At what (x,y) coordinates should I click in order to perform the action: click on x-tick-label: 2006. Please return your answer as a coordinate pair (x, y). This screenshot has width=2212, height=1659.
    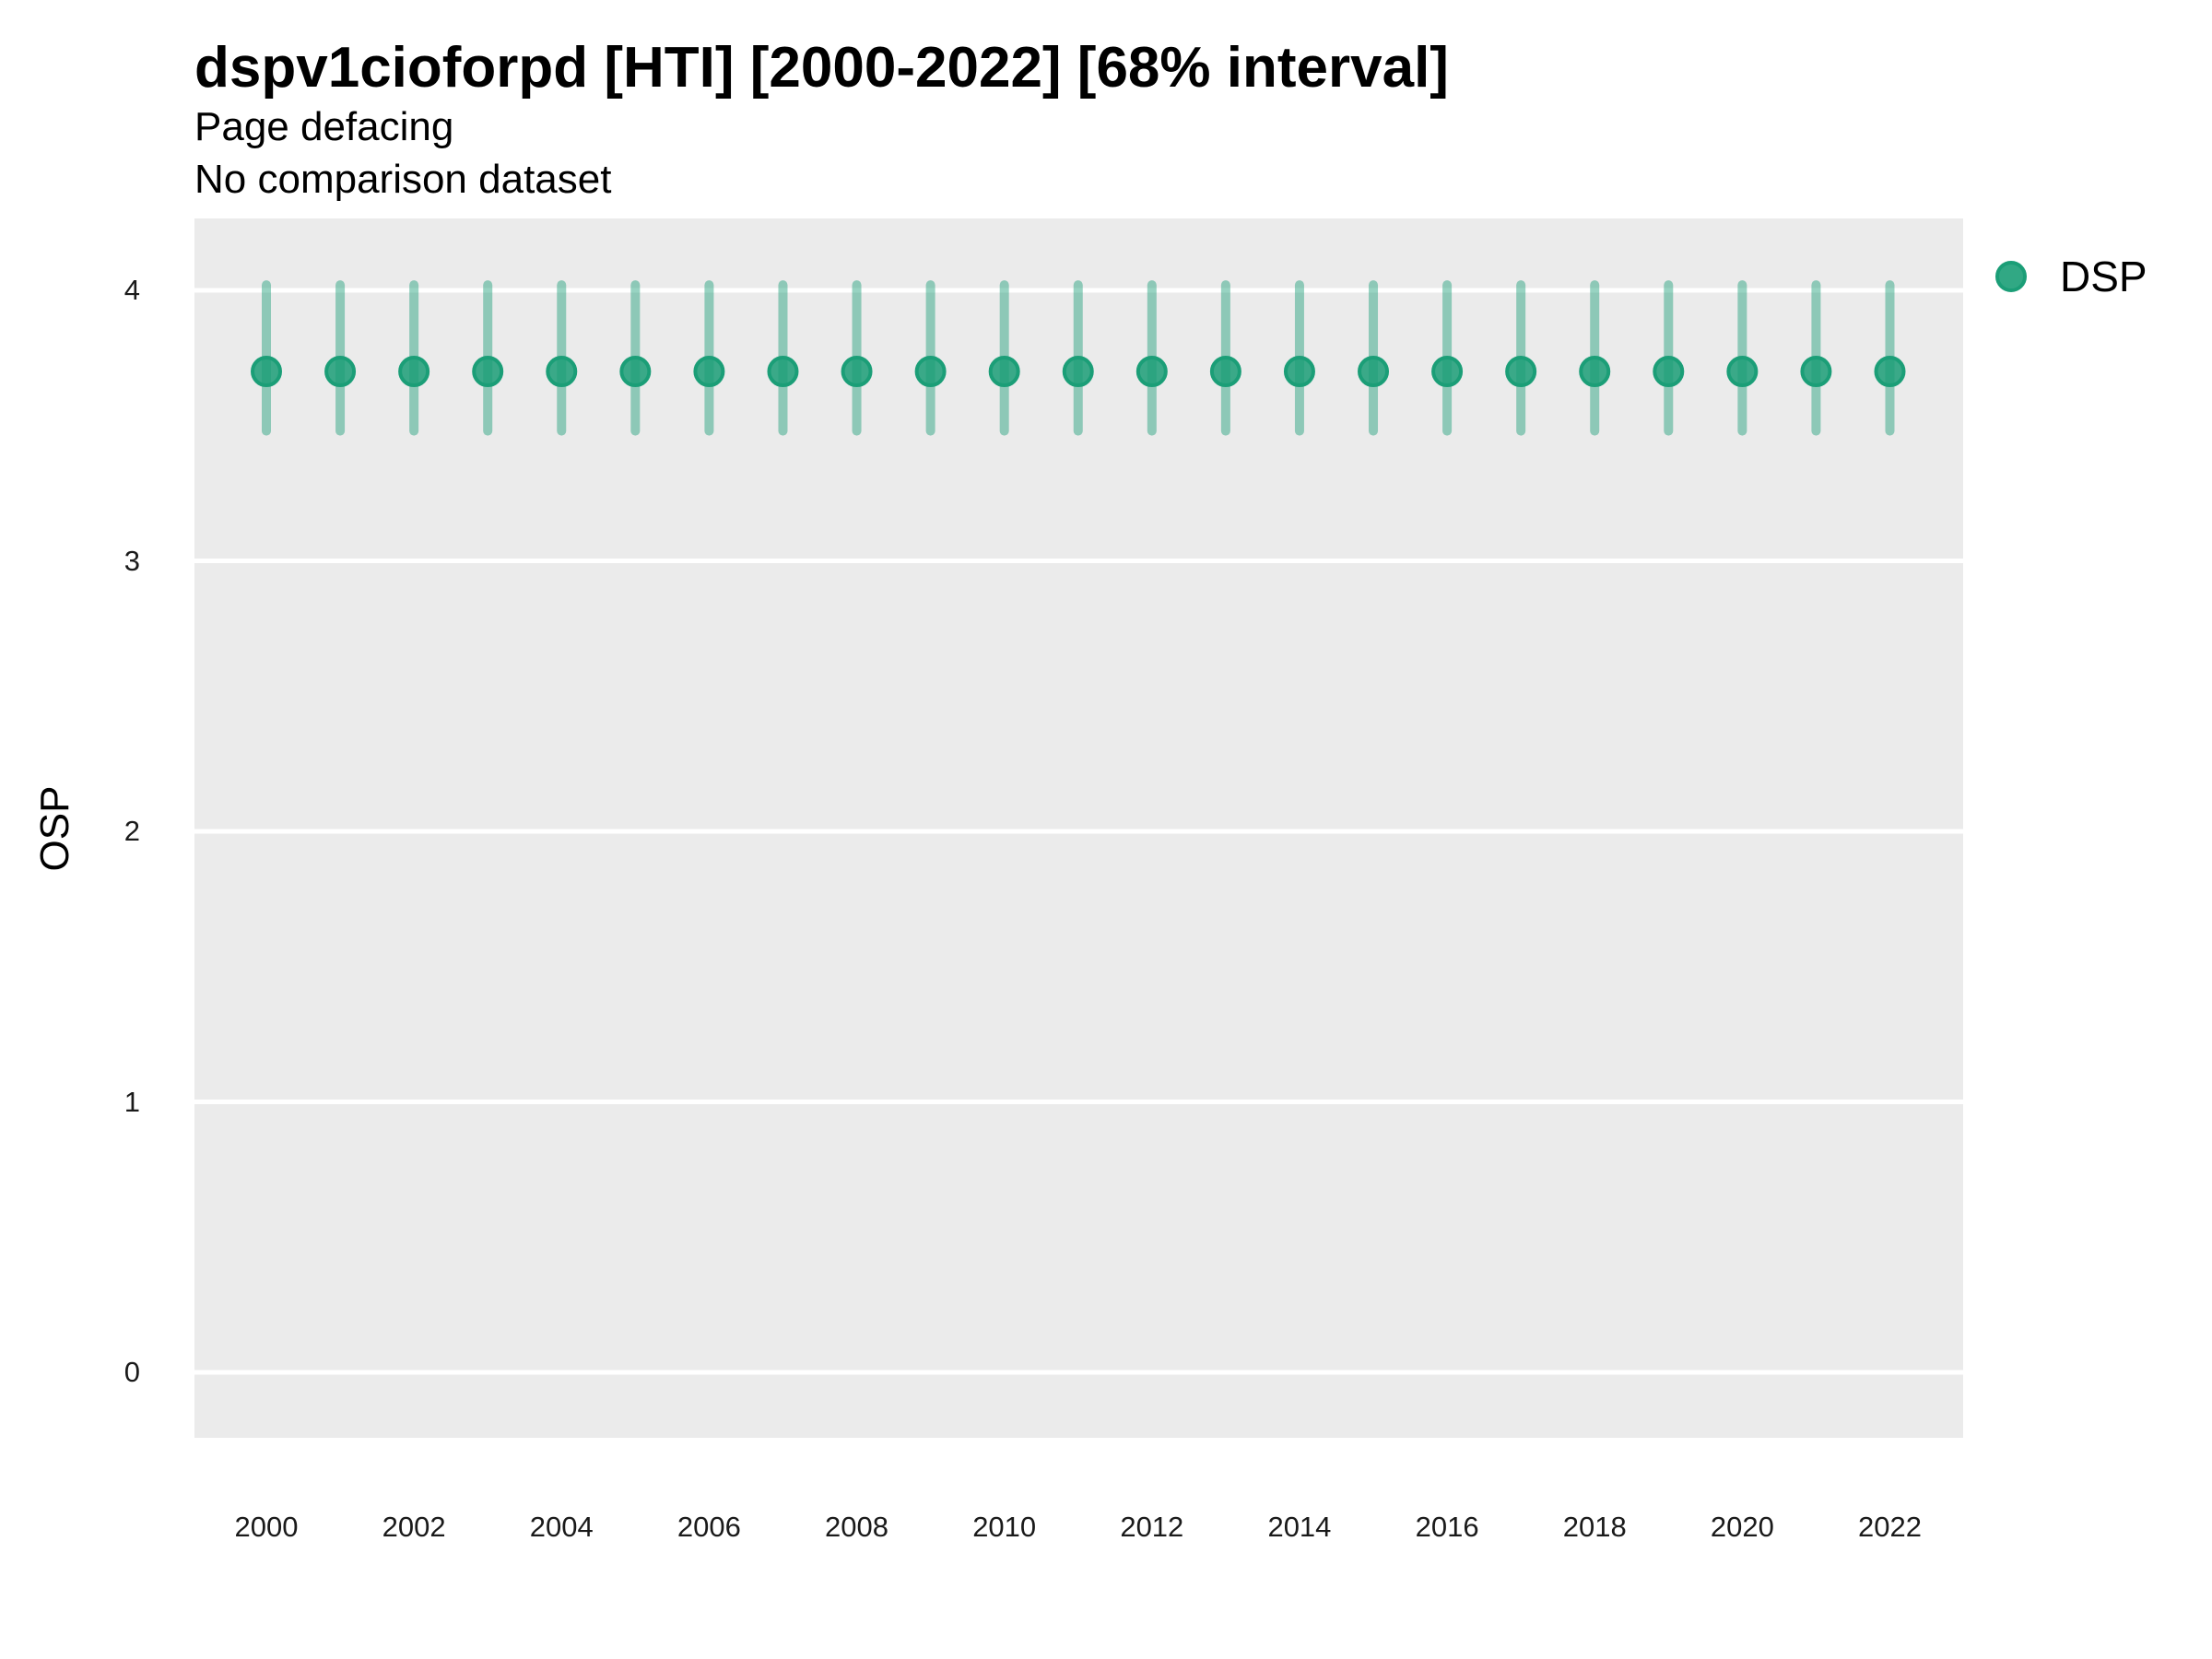
    Looking at the image, I should click on (709, 1527).